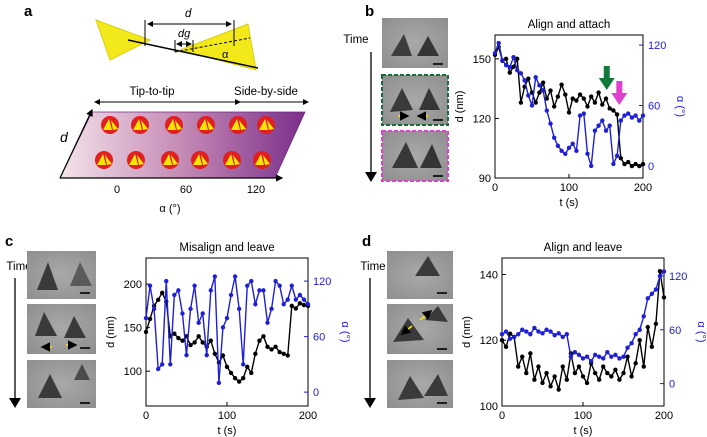  Describe the element at coordinates (186, 190) in the screenshot. I see `plane-tick-60: 60` at that location.